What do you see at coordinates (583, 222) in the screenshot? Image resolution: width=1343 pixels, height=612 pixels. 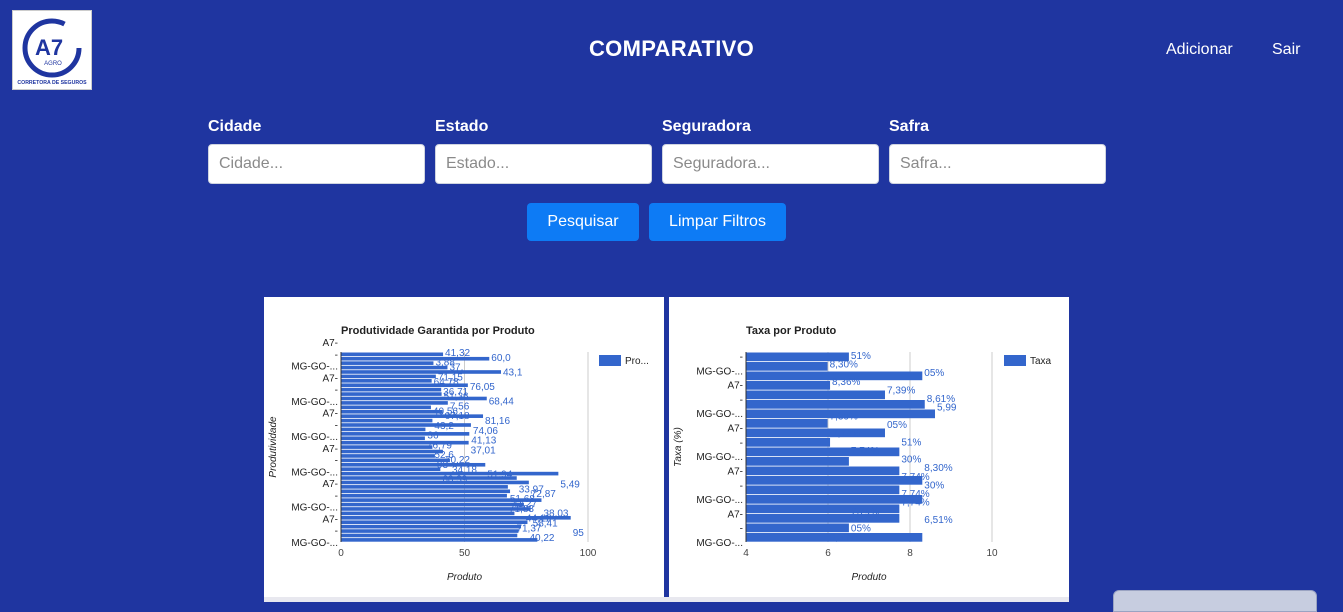 I see `search-button: Pesquisar` at bounding box center [583, 222].